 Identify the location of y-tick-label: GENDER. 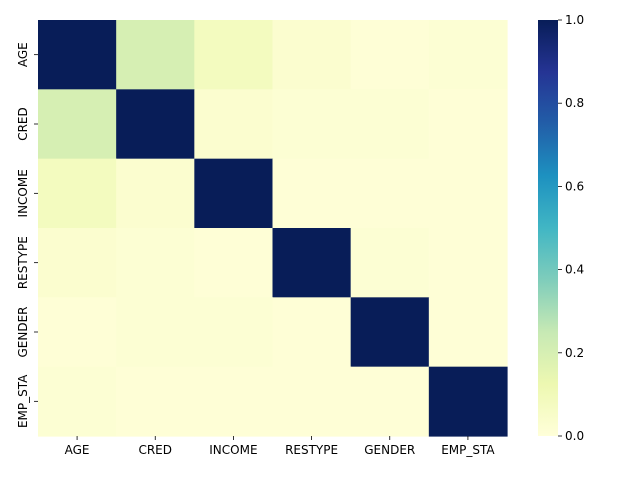
(23, 331).